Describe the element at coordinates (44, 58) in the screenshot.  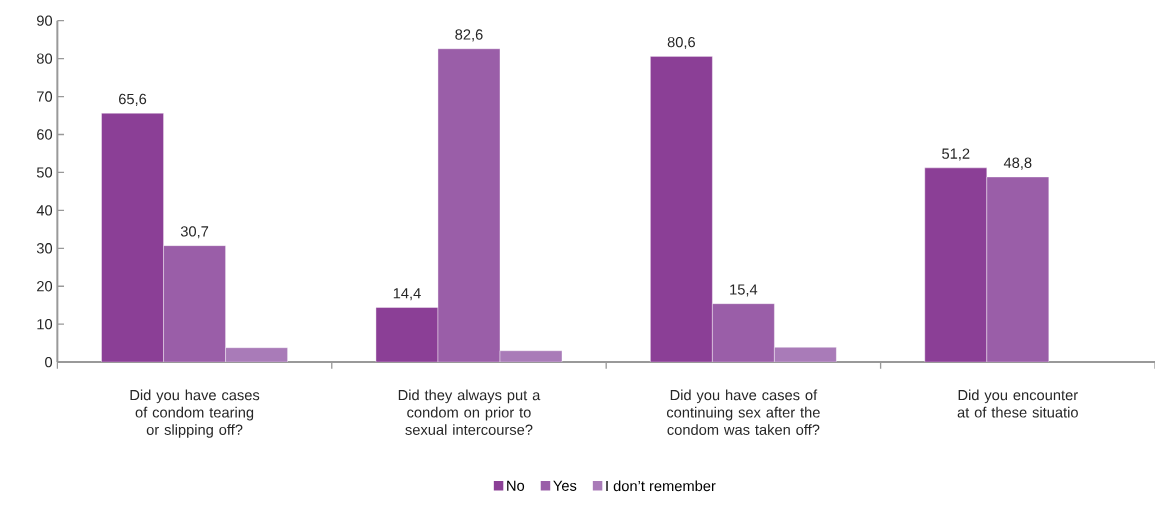
I see `y-tick-label: 80` at that location.